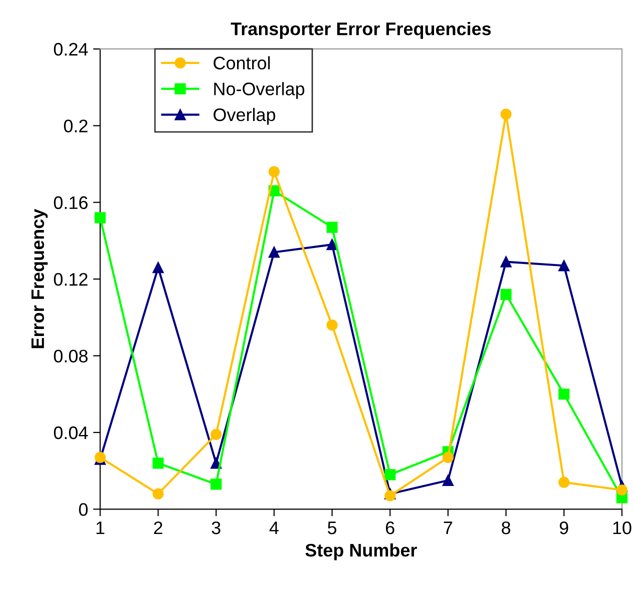 The image size is (634, 590). Describe the element at coordinates (242, 63) in the screenshot. I see `legend-label: Control` at that location.